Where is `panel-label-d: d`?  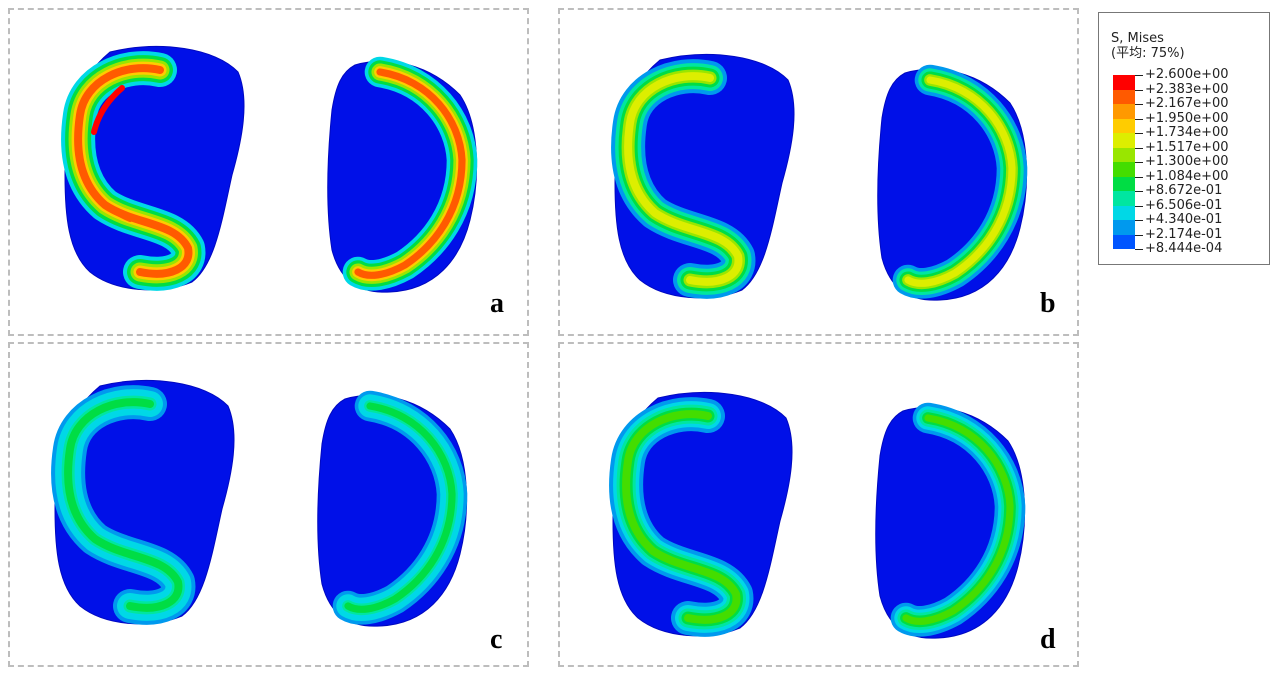
panel-label-d: d is located at coordinates (1048, 639).